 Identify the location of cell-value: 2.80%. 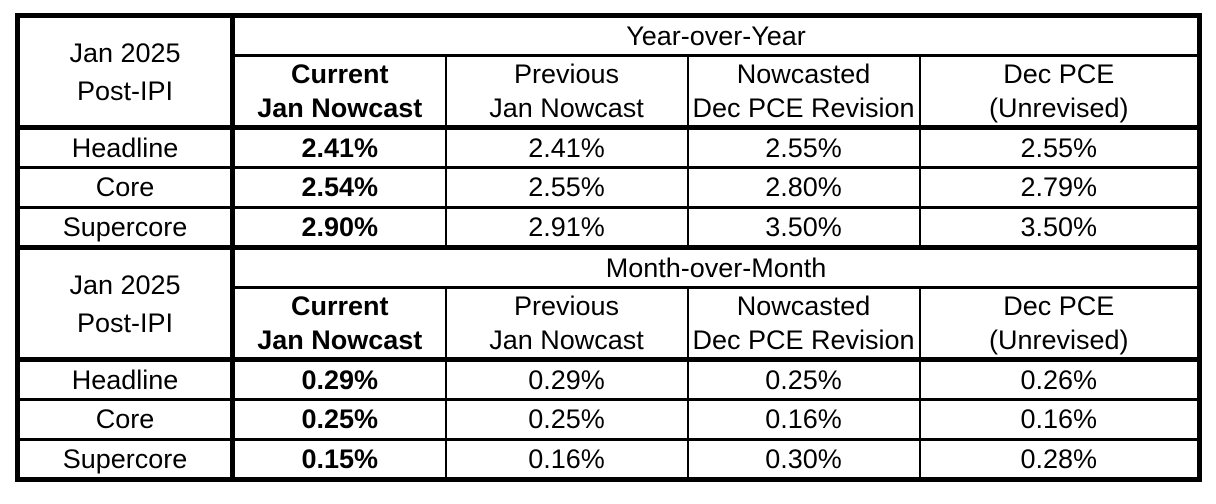
(803, 187).